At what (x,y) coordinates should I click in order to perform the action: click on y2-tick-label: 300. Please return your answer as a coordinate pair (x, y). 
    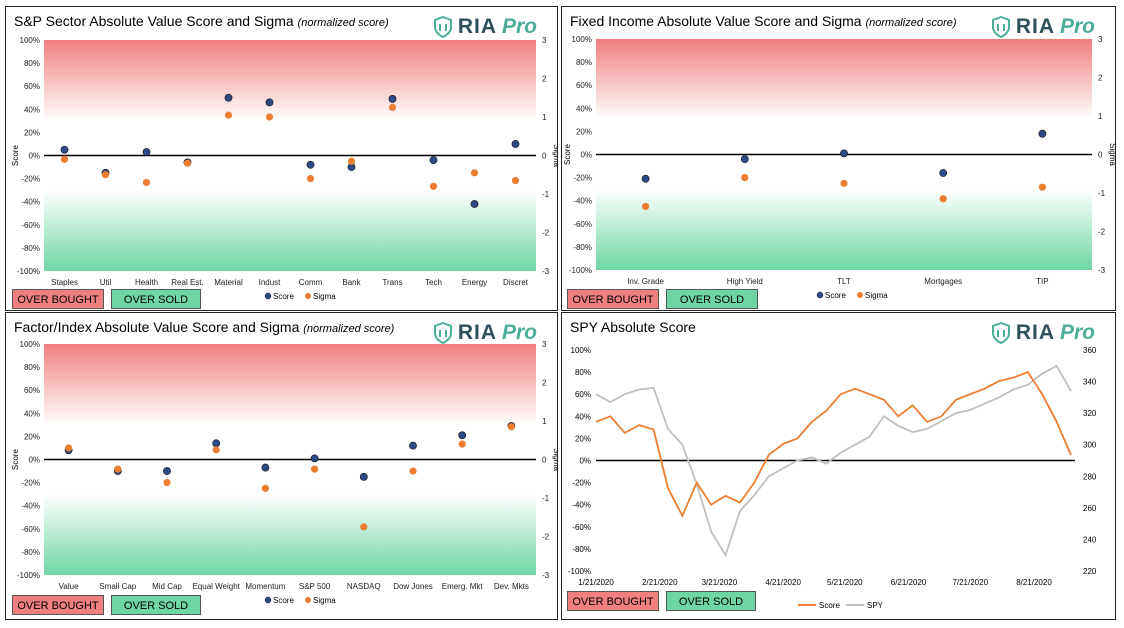
    Looking at the image, I should click on (1090, 445).